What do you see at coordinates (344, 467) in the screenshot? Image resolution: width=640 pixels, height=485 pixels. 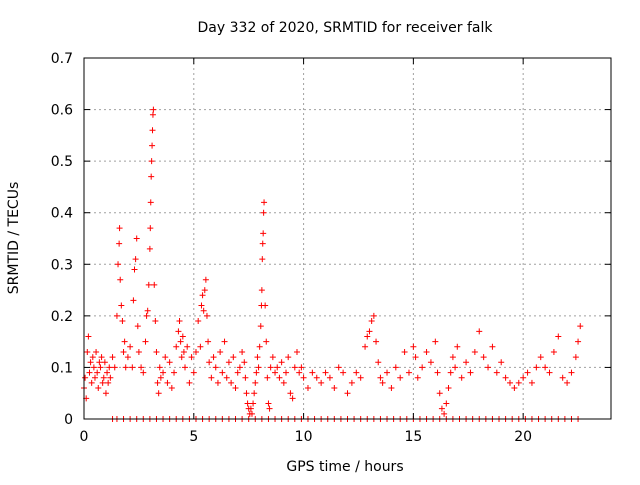 I see `x-axis-label: GPS time / hours` at bounding box center [344, 467].